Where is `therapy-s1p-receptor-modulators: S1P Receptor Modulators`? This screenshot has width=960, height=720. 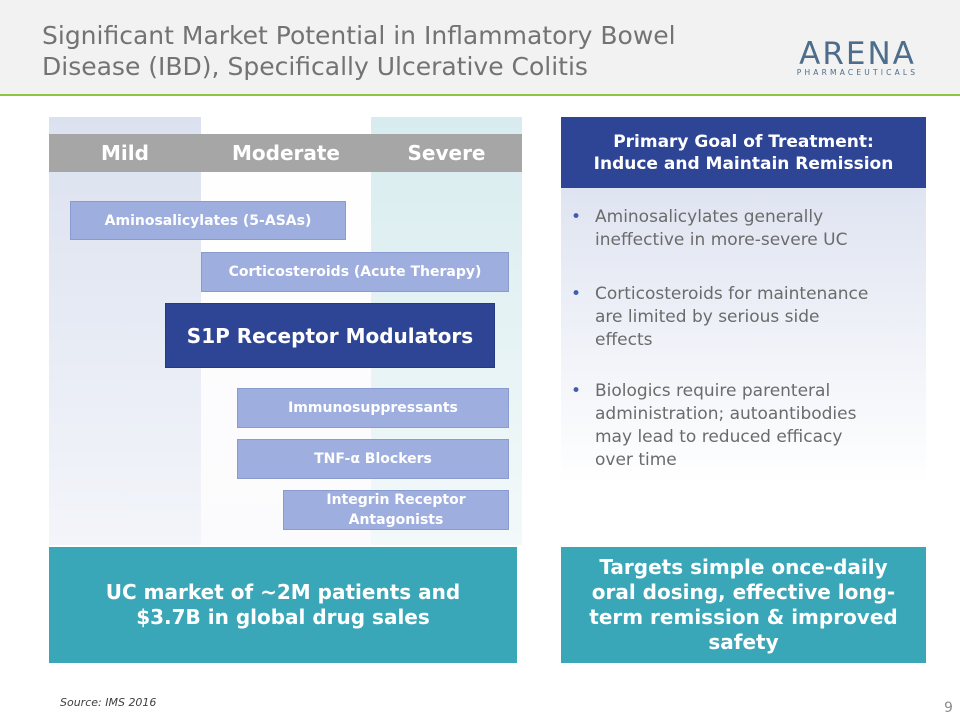 therapy-s1p-receptor-modulators: S1P Receptor Modulators is located at coordinates (330, 335).